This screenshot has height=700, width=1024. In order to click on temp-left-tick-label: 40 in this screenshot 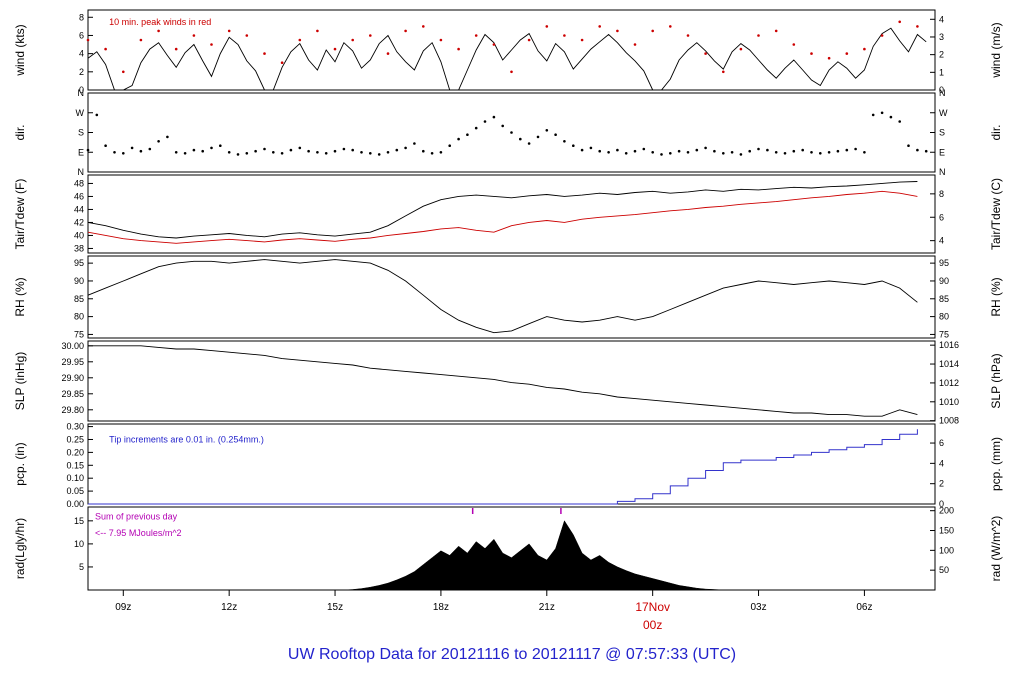, I will do `click(79, 235)`.